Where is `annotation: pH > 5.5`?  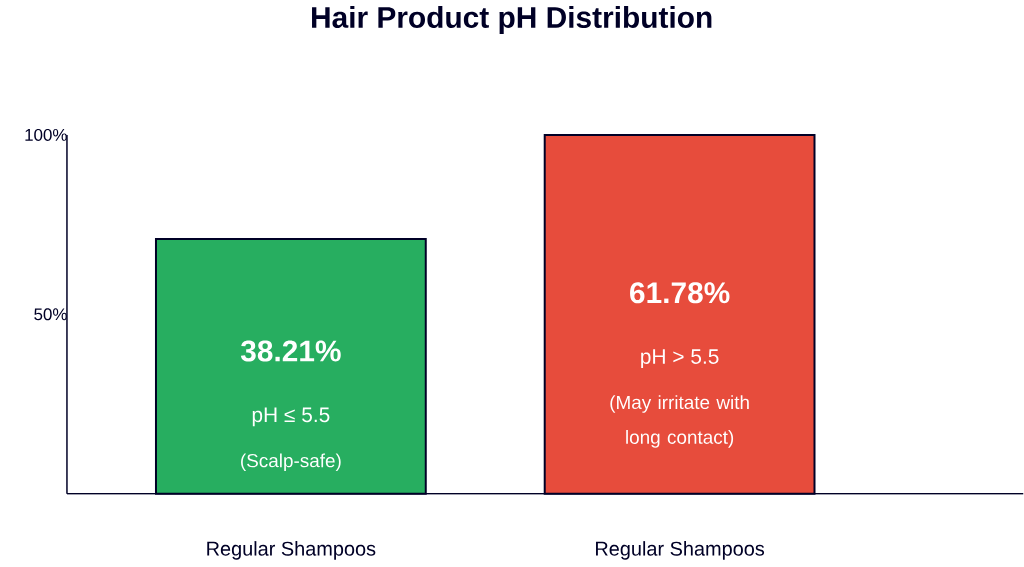 annotation: pH > 5.5 is located at coordinates (680, 359).